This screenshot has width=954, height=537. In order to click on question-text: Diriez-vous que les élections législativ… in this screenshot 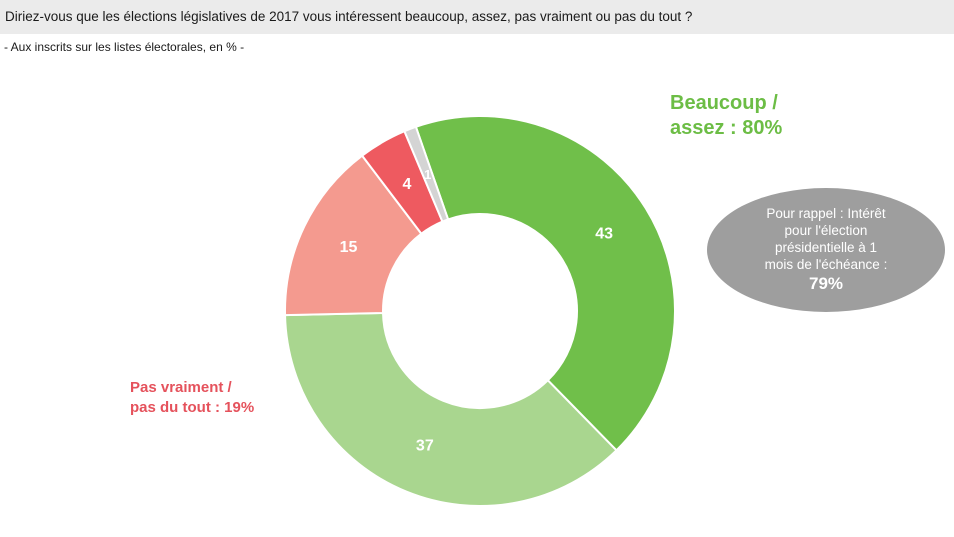, I will do `click(349, 16)`.